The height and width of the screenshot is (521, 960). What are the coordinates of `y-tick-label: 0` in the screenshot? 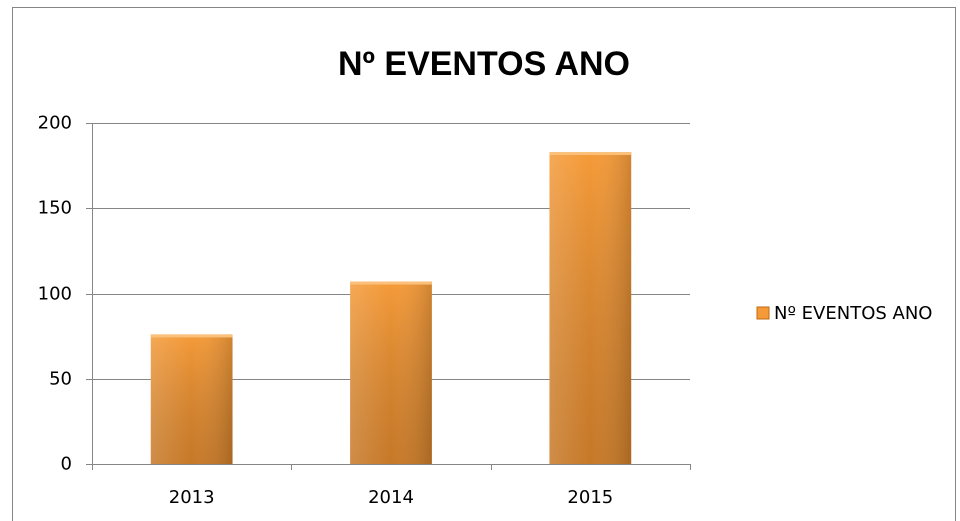 It's located at (66, 464).